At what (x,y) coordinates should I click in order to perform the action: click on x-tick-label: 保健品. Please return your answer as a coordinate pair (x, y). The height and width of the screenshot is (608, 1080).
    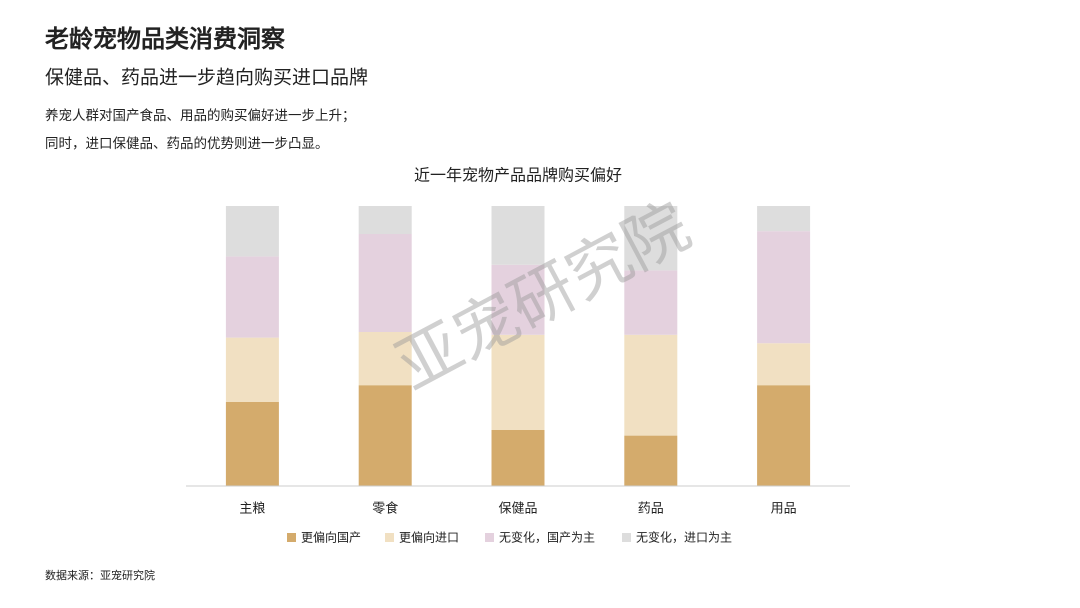
    Looking at the image, I should click on (517, 509).